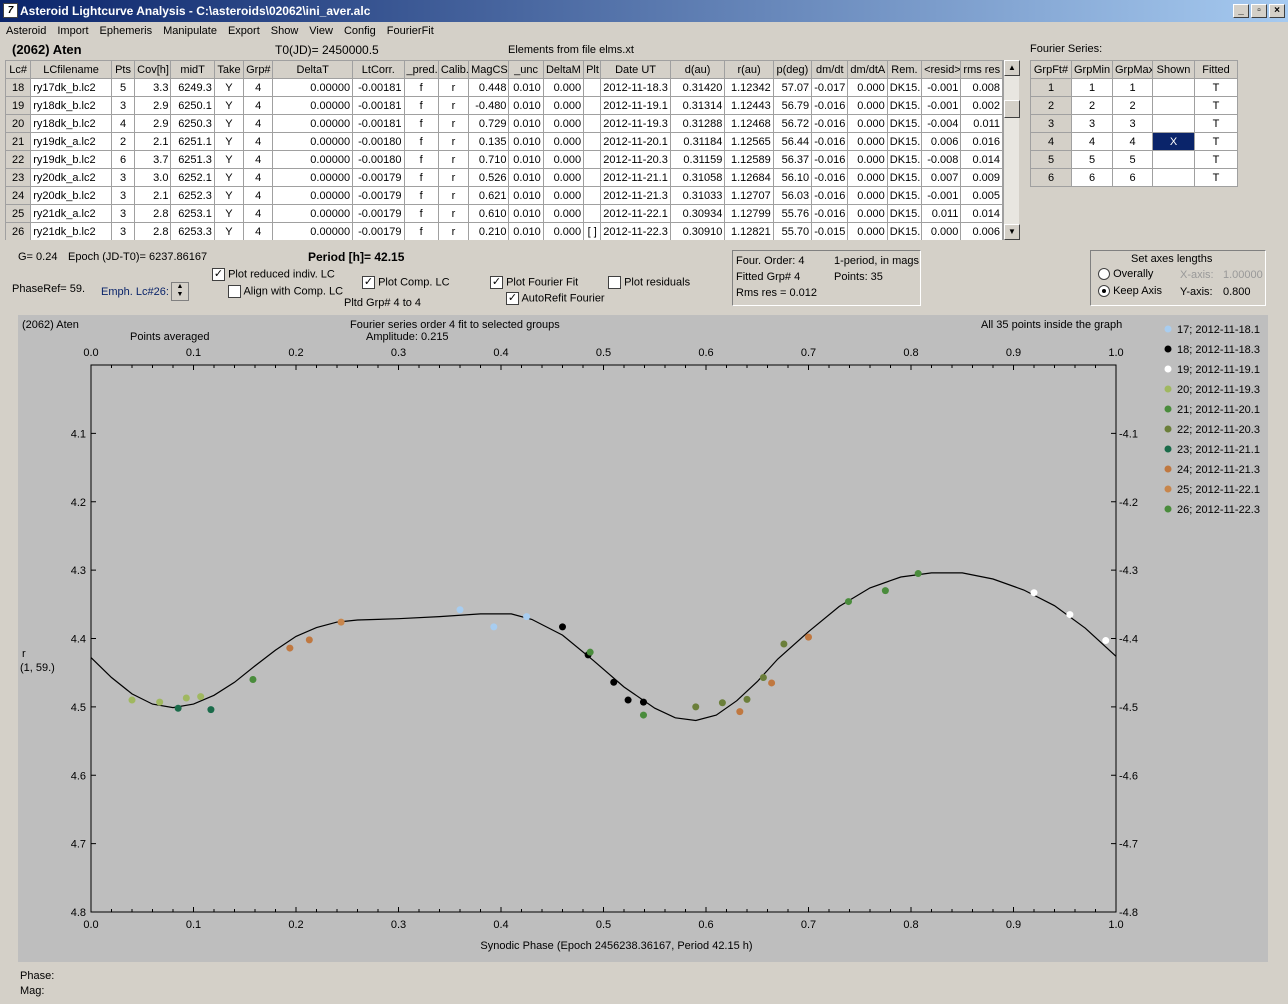  What do you see at coordinates (406, 282) in the screenshot?
I see `plot-comp-checkbox: ✓ Plot Comp. LC` at bounding box center [406, 282].